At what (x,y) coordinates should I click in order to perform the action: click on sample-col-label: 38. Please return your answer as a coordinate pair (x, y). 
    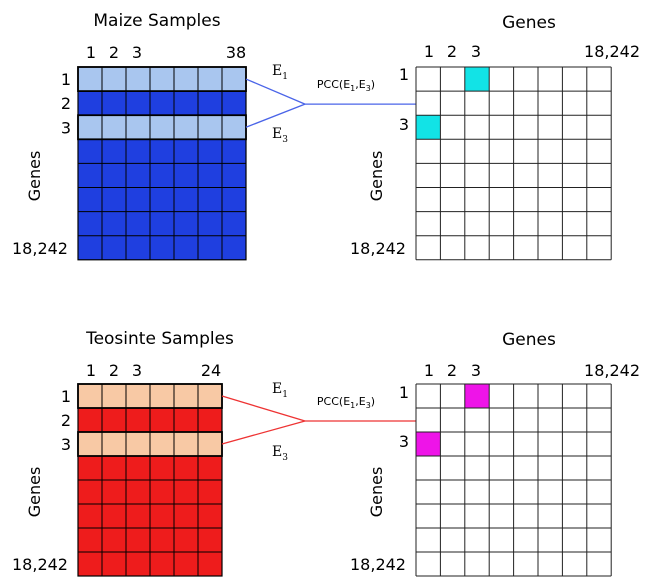
    Looking at the image, I should click on (236, 52).